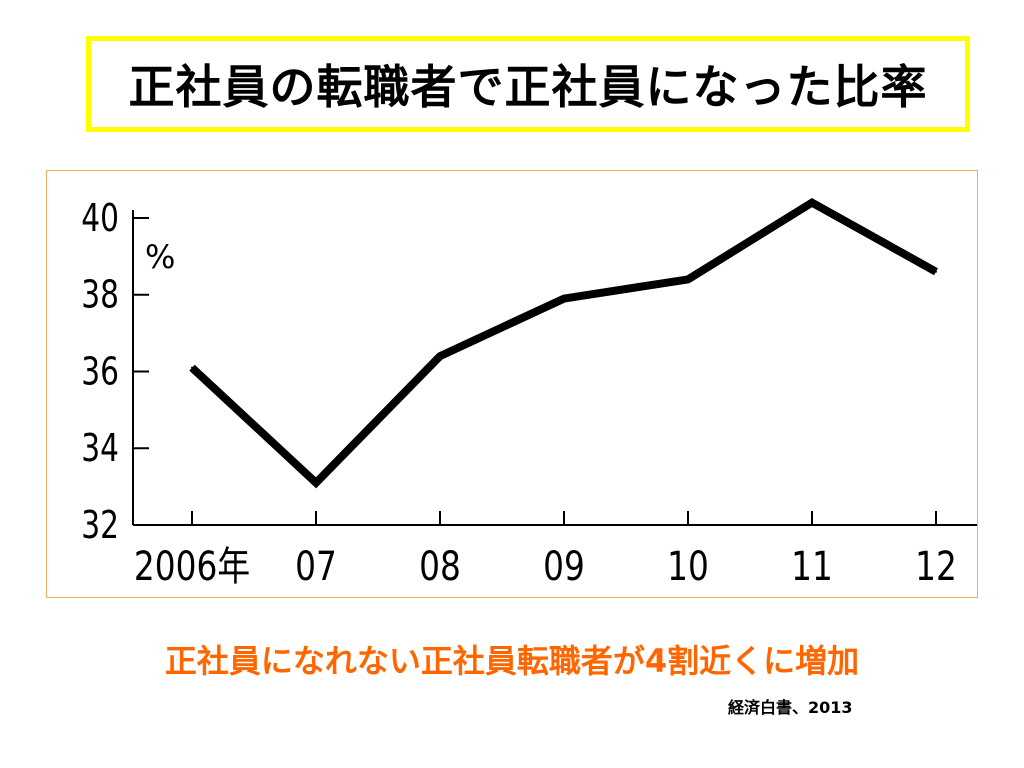  Describe the element at coordinates (192, 566) in the screenshot. I see `x-tick-label: 2006年` at that location.